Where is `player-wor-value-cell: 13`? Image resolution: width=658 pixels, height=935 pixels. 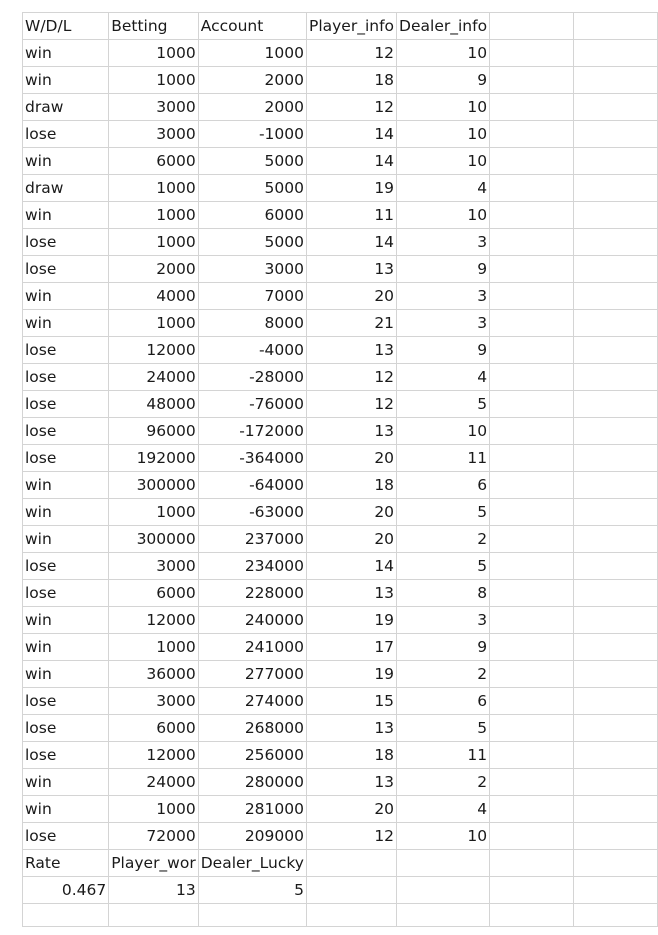
player-wor-value-cell: 13 is located at coordinates (153, 890).